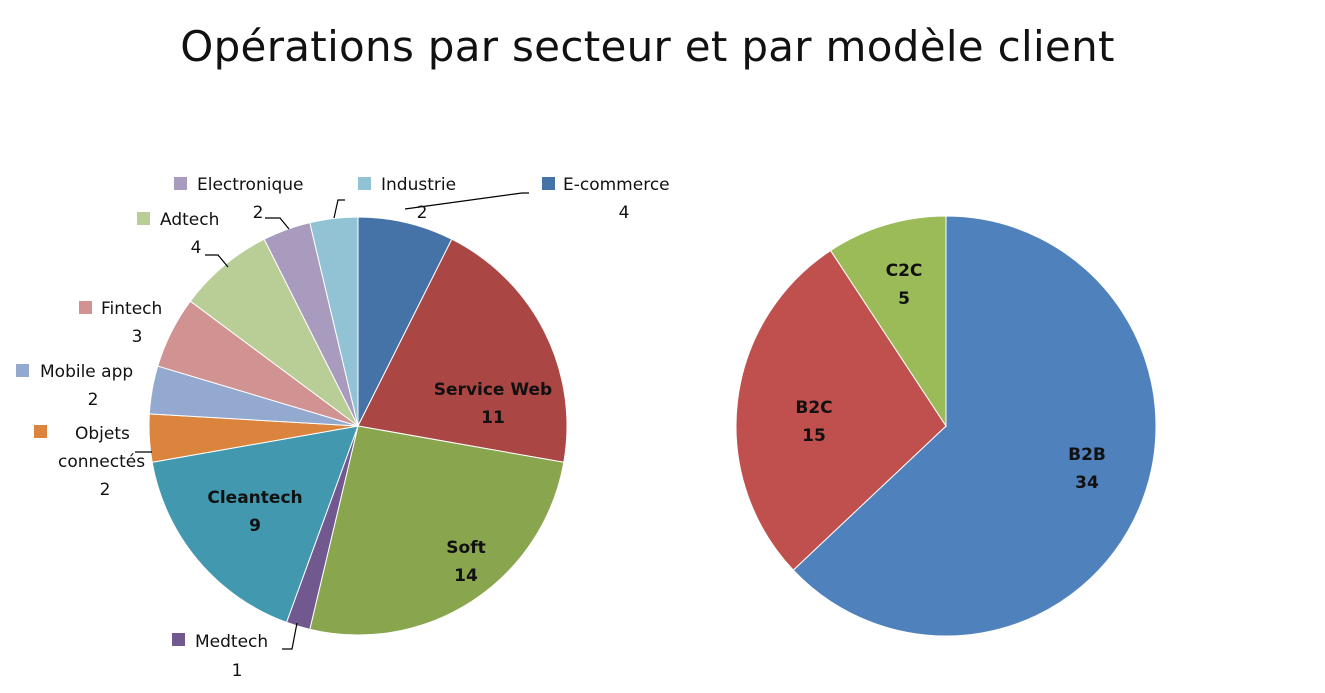 This screenshot has width=1325, height=693. What do you see at coordinates (1087, 455) in the screenshot?
I see `data-label-b2b: B2B` at bounding box center [1087, 455].